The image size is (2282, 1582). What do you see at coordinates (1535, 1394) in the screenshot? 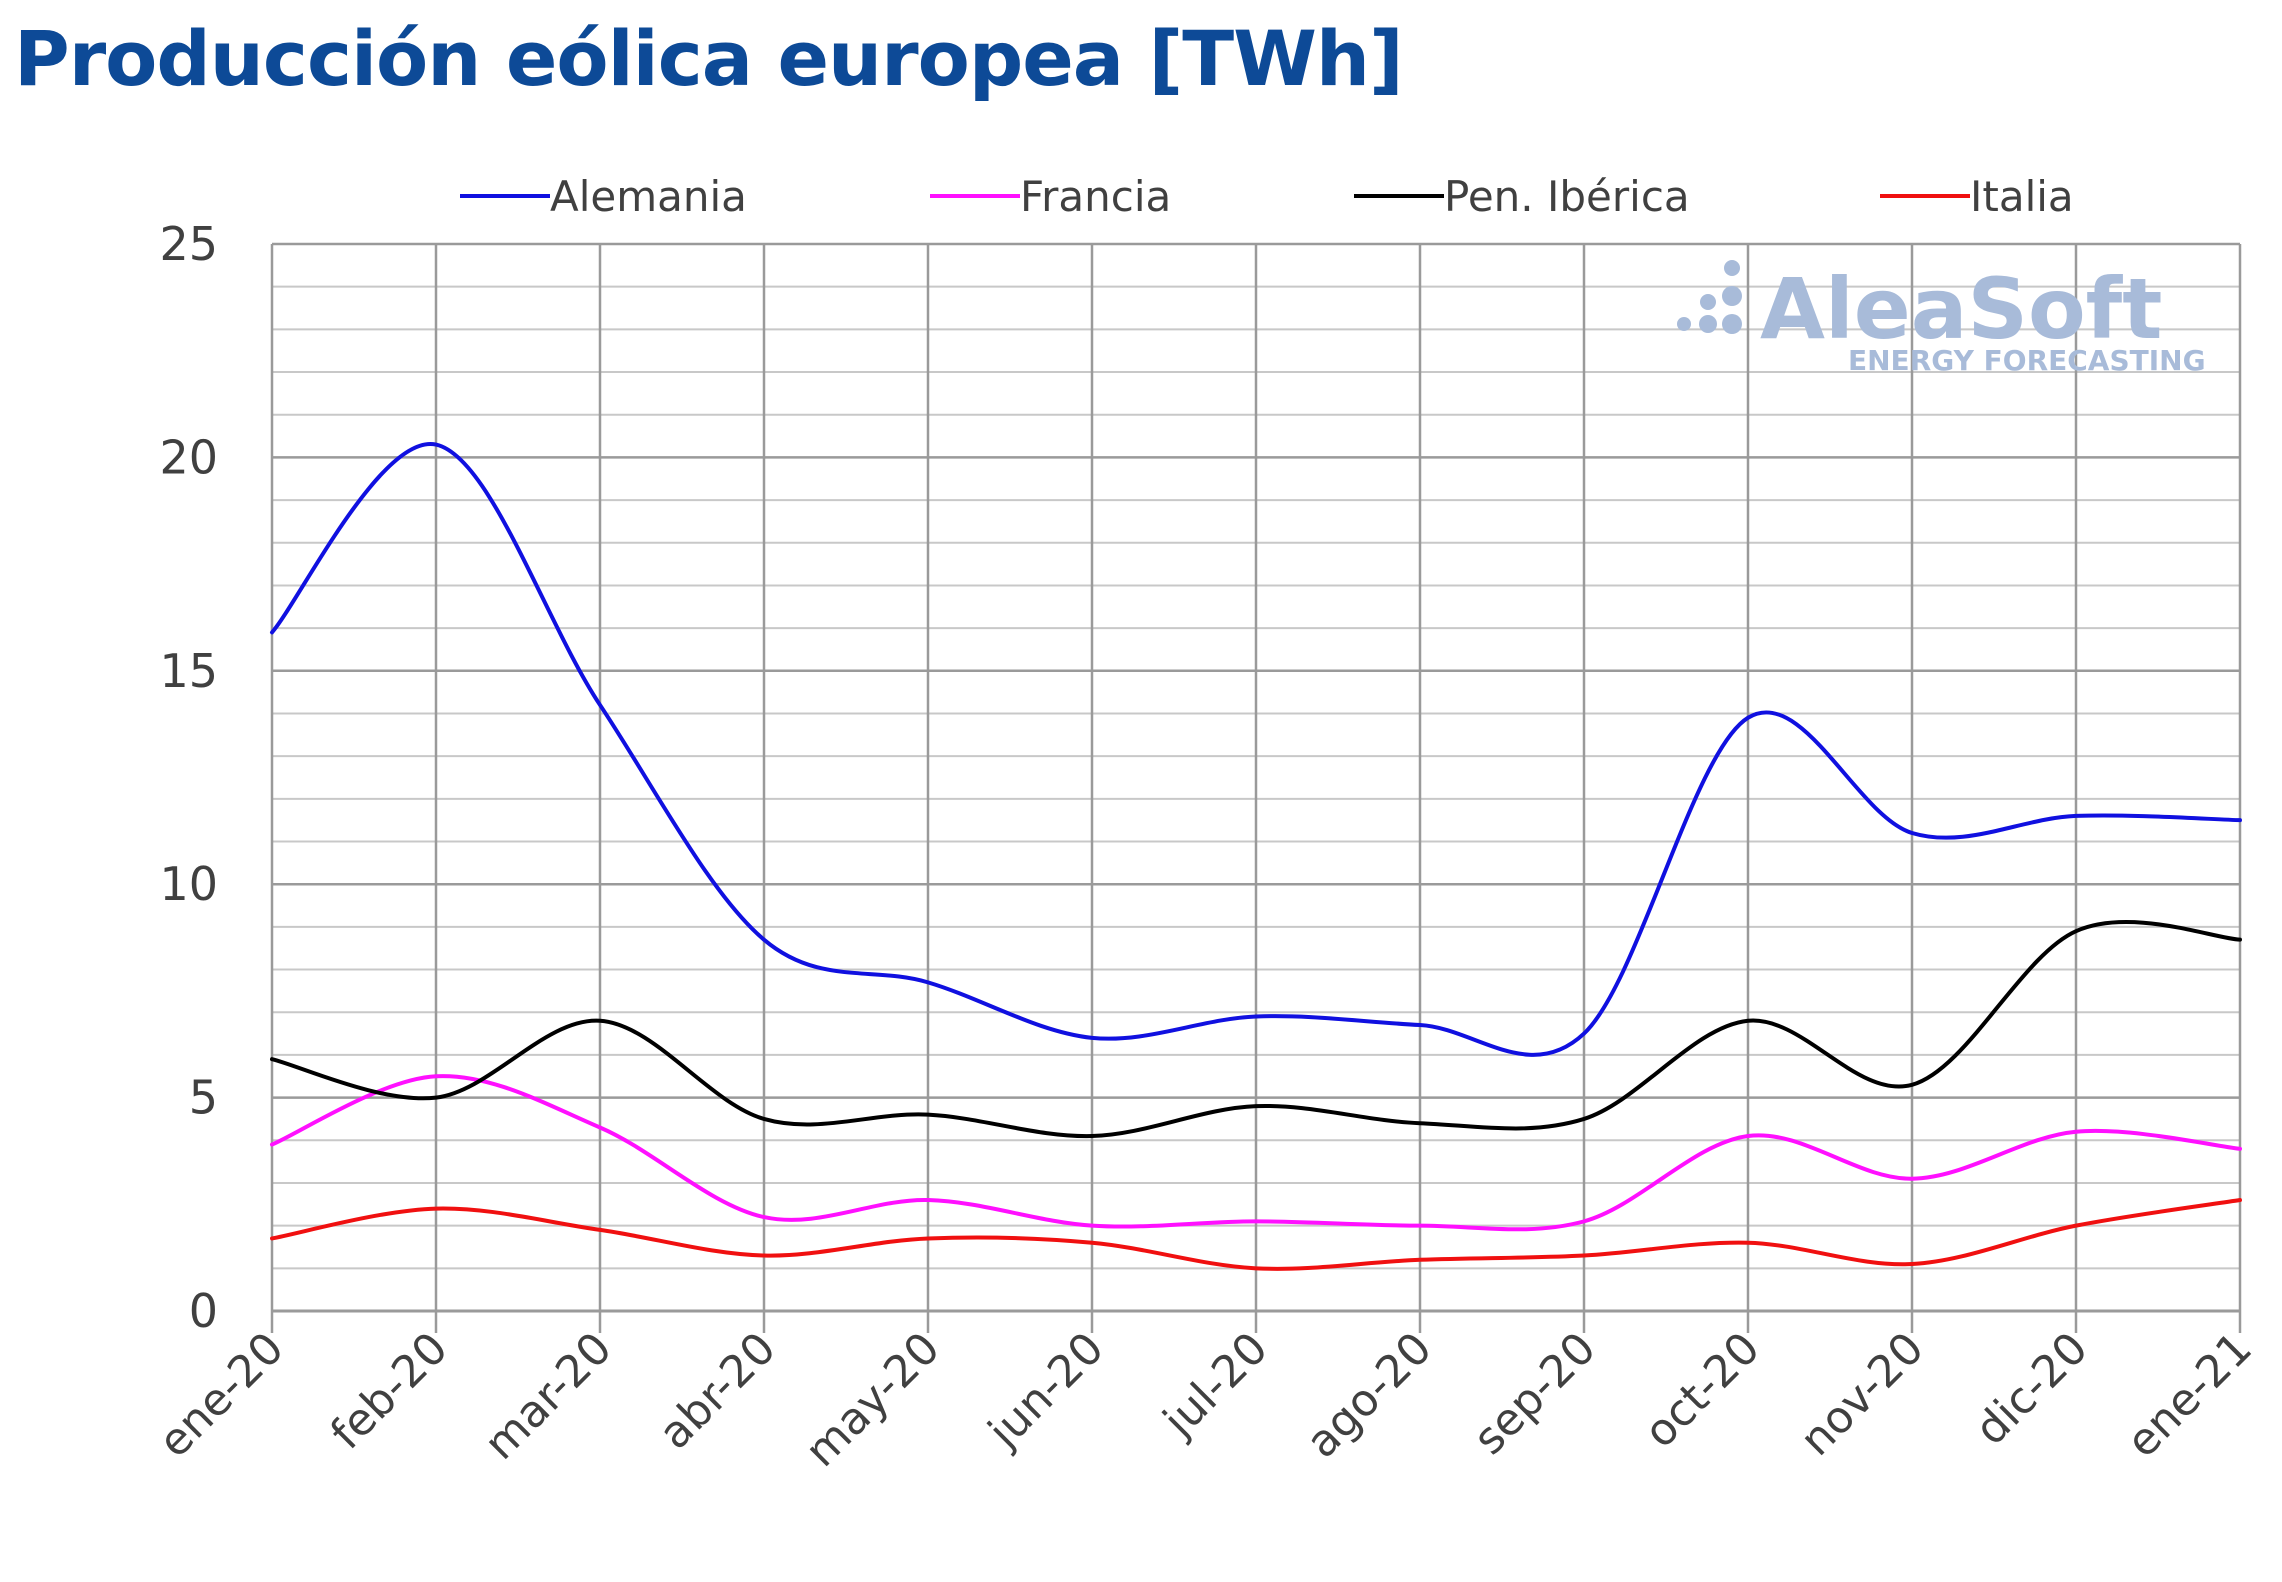
I see `x-tick-label: sep-20` at bounding box center [1535, 1394].